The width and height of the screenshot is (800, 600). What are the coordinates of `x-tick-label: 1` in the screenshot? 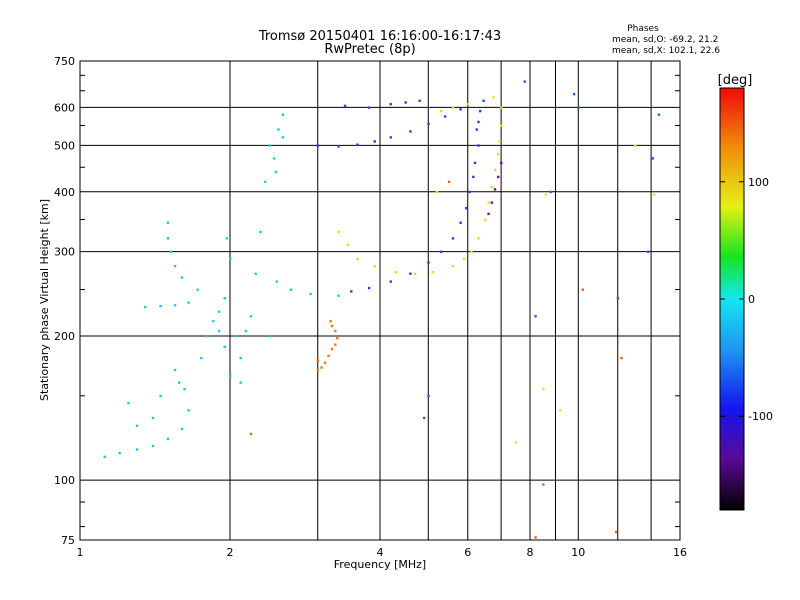 It's located at (80, 552).